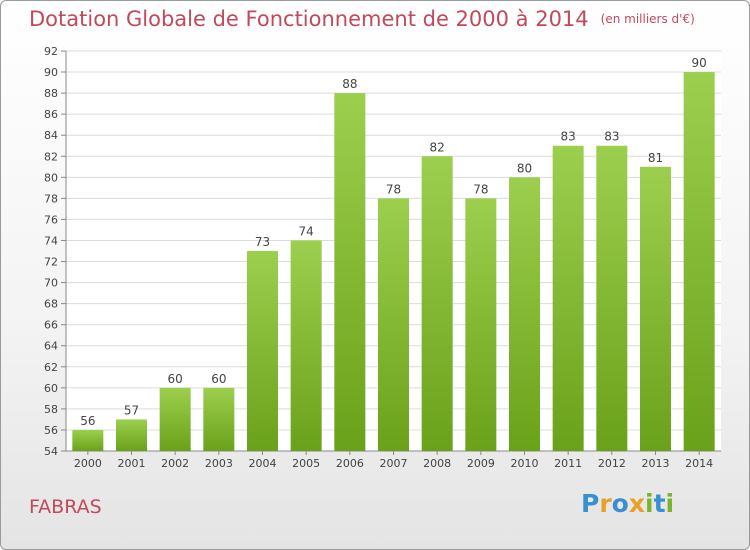 The width and height of the screenshot is (750, 550). Describe the element at coordinates (306, 463) in the screenshot. I see `x-tick-label: 2005` at that location.